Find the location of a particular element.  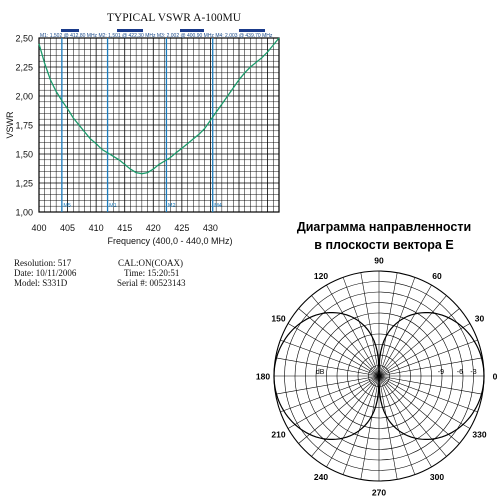

polar-caption-line-2: в плоскости вектора E is located at coordinates (384, 245).